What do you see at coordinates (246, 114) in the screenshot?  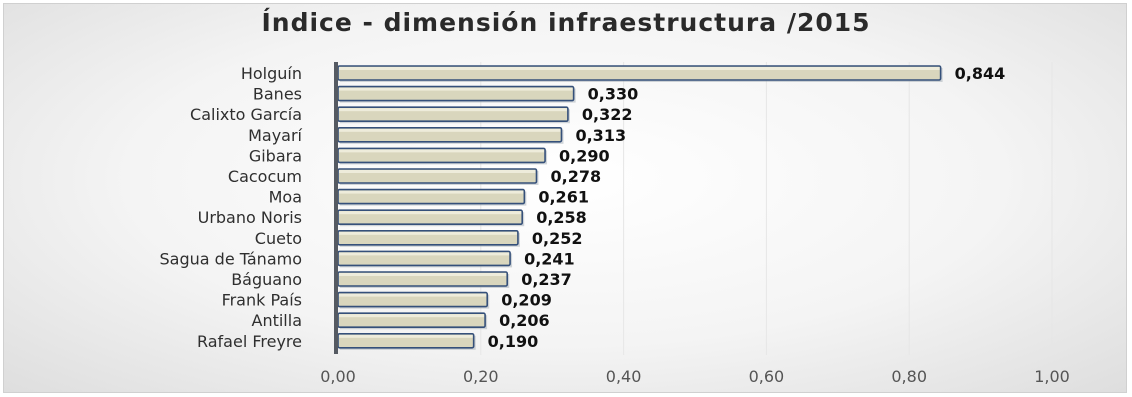 I see `category-label: Calixto García` at bounding box center [246, 114].